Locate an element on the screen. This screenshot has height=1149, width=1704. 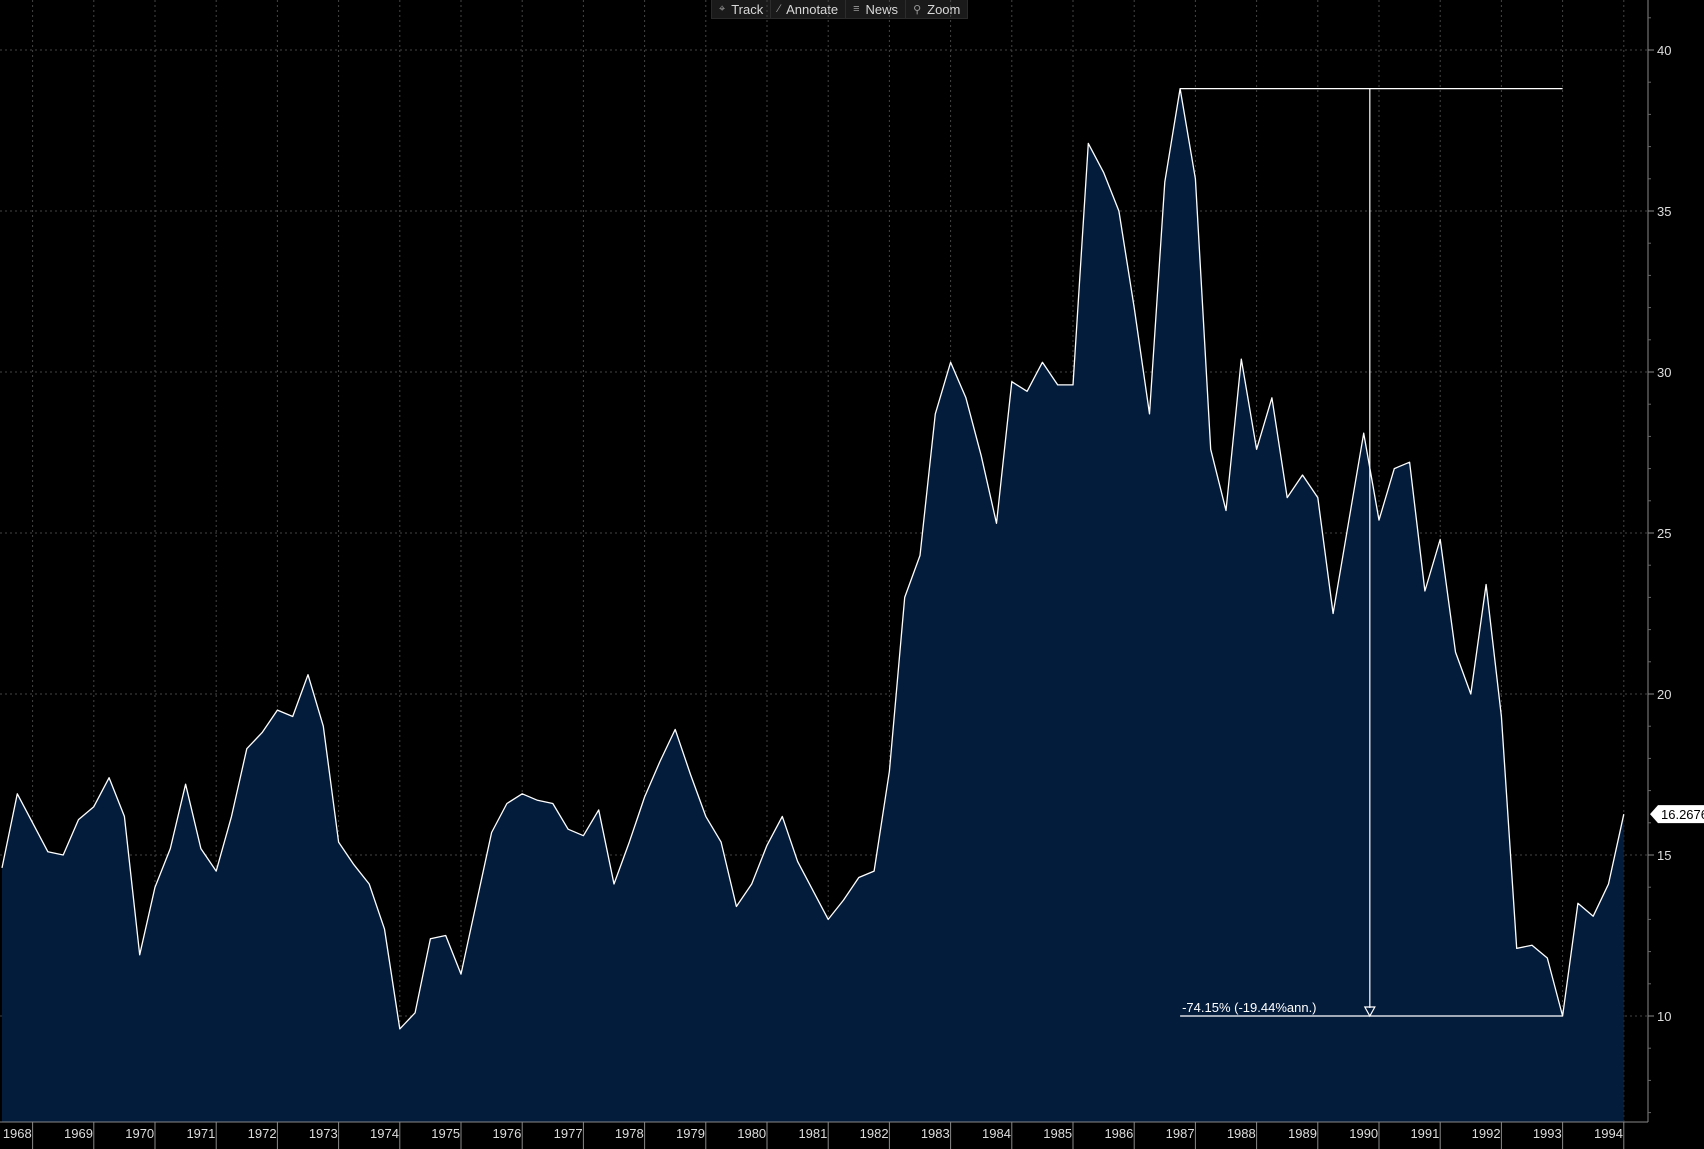
x-tick-label: 1977 is located at coordinates (568, 1133).